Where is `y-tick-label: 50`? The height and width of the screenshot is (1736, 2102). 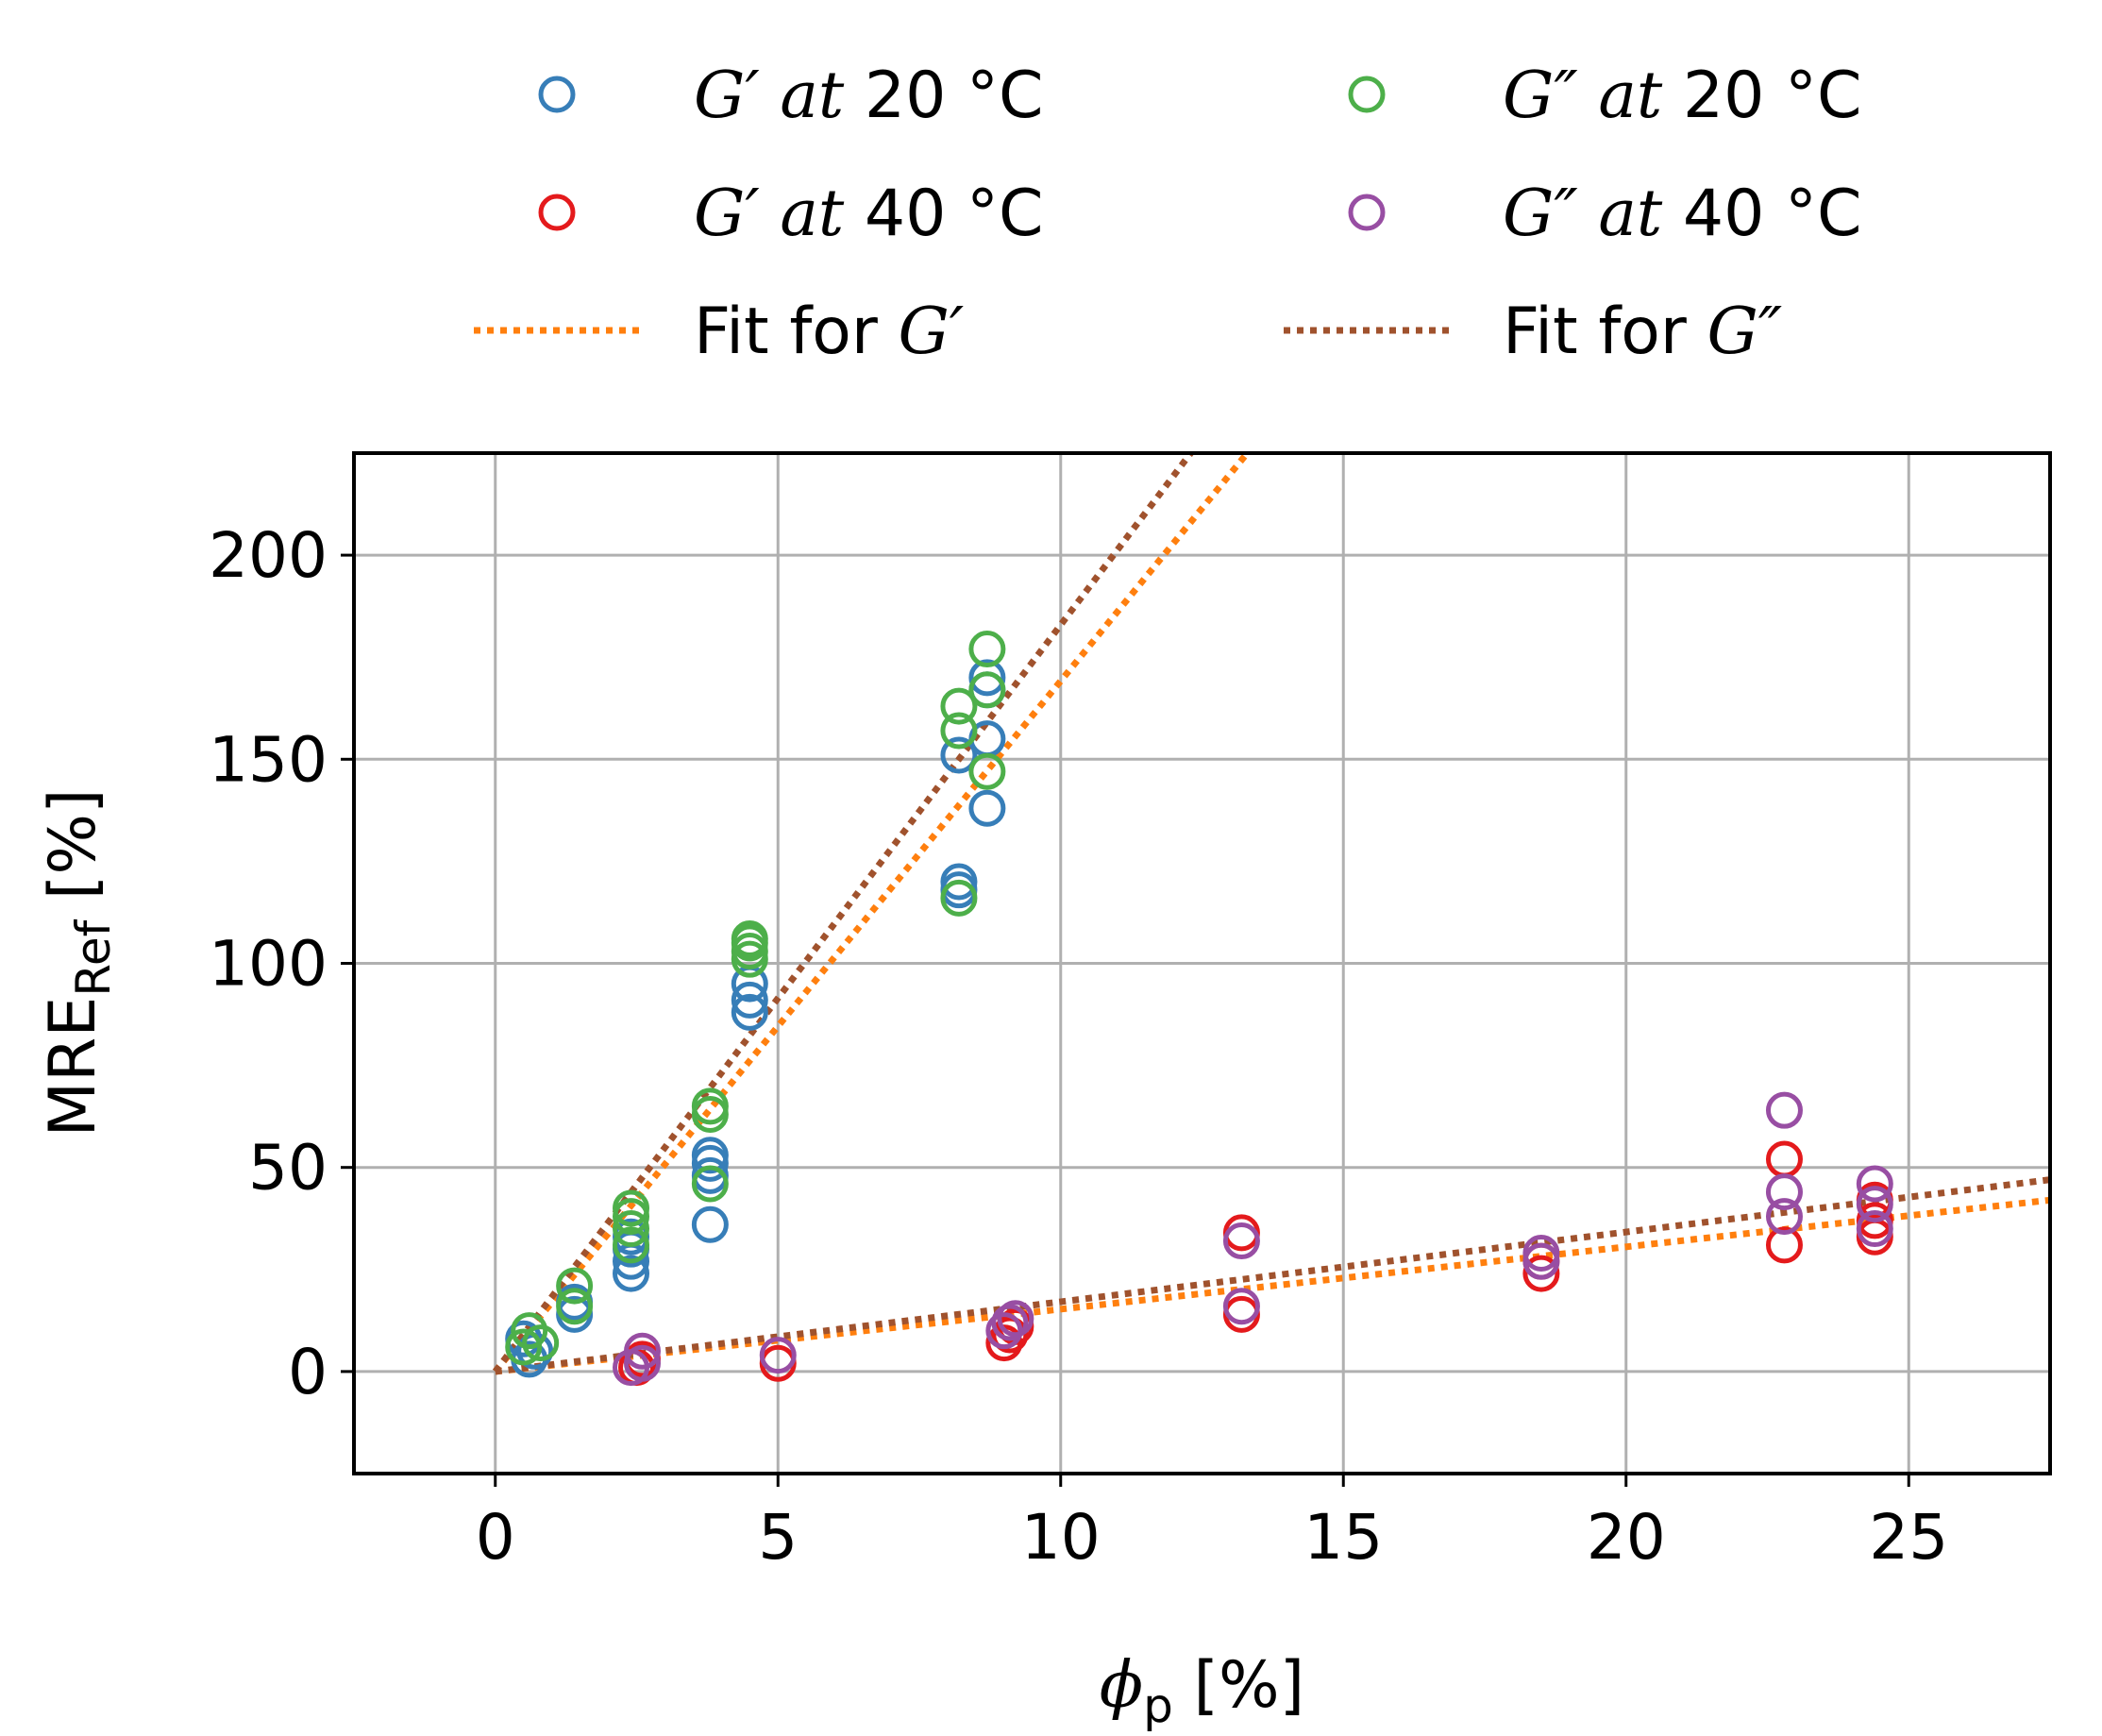 y-tick-label: 50 is located at coordinates (288, 1169).